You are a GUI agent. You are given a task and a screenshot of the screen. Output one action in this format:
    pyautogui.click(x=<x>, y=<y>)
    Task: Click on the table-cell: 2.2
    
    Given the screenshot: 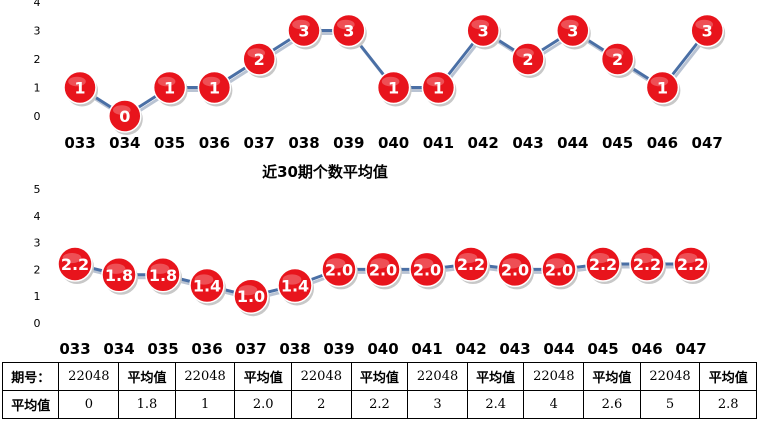 What is the action you would take?
    pyautogui.click(x=379, y=404)
    